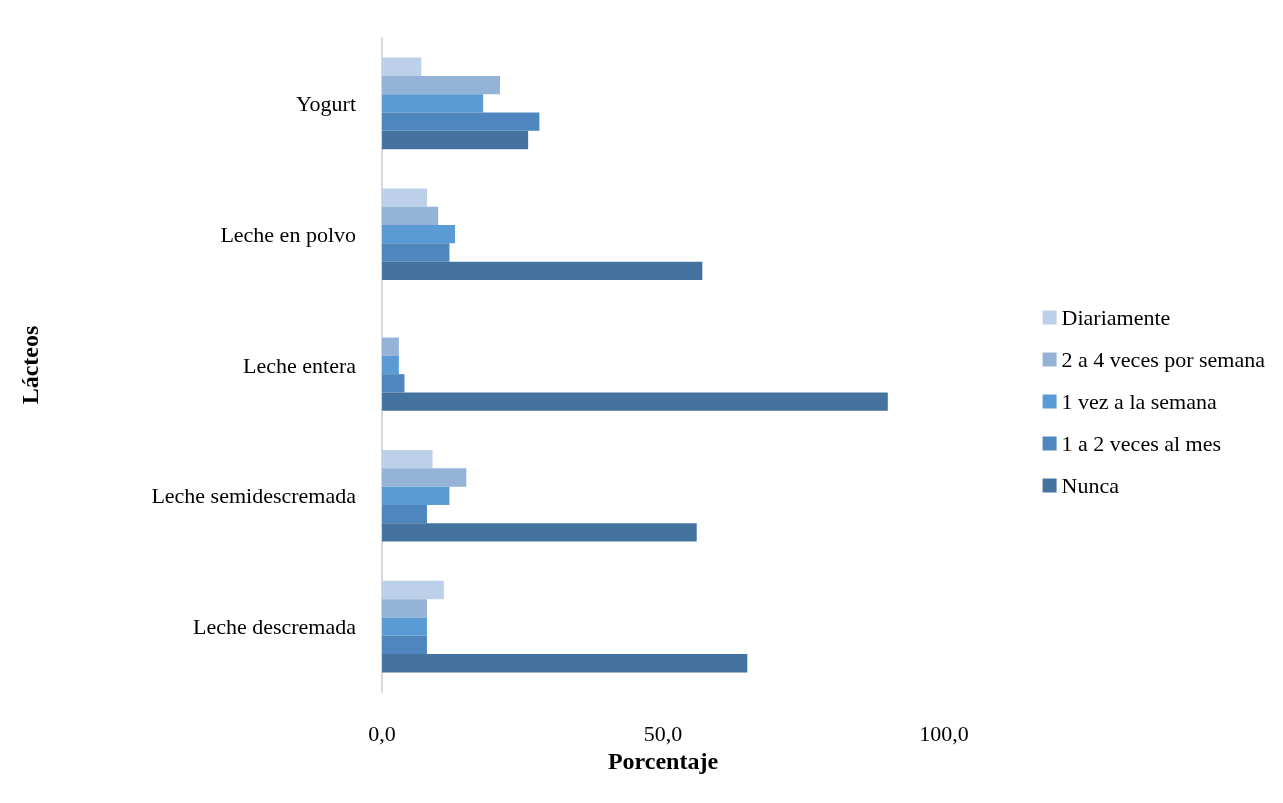 This screenshot has height=803, width=1283. Describe the element at coordinates (944, 733) in the screenshot. I see `x-tick-label: 100,0` at that location.